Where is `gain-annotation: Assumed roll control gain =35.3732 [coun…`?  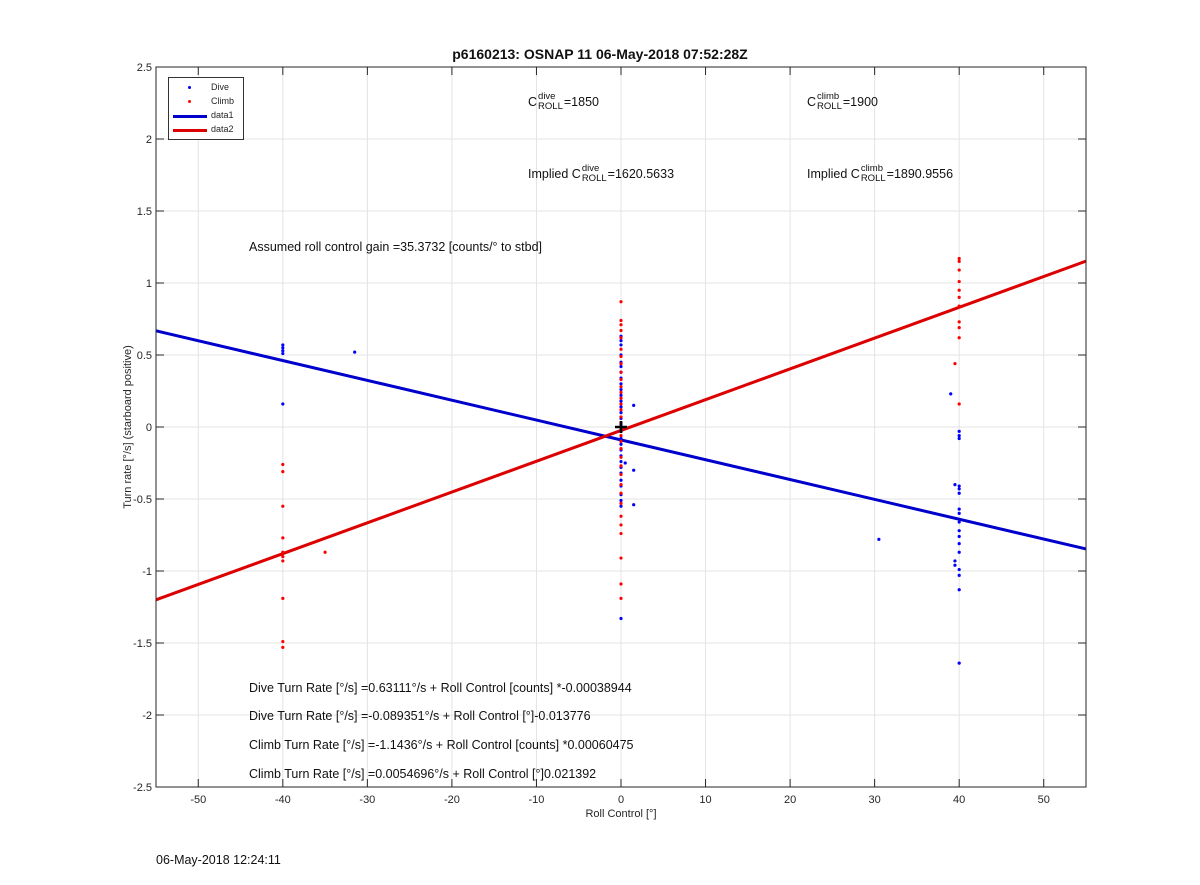
gain-annotation: Assumed roll control gain =35.3732 [coun… is located at coordinates (396, 247).